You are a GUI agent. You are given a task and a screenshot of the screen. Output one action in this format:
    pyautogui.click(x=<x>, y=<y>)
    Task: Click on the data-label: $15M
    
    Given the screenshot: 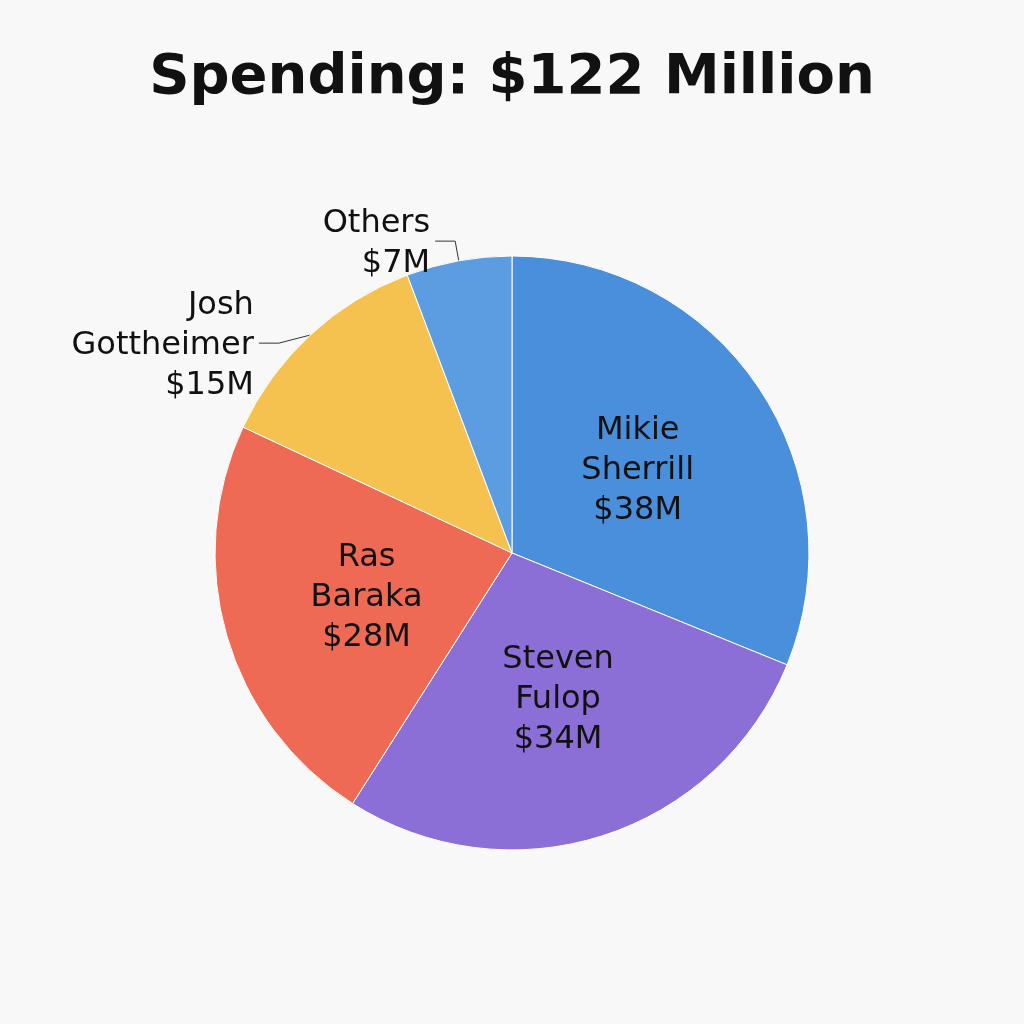 What is the action you would take?
    pyautogui.click(x=209, y=383)
    